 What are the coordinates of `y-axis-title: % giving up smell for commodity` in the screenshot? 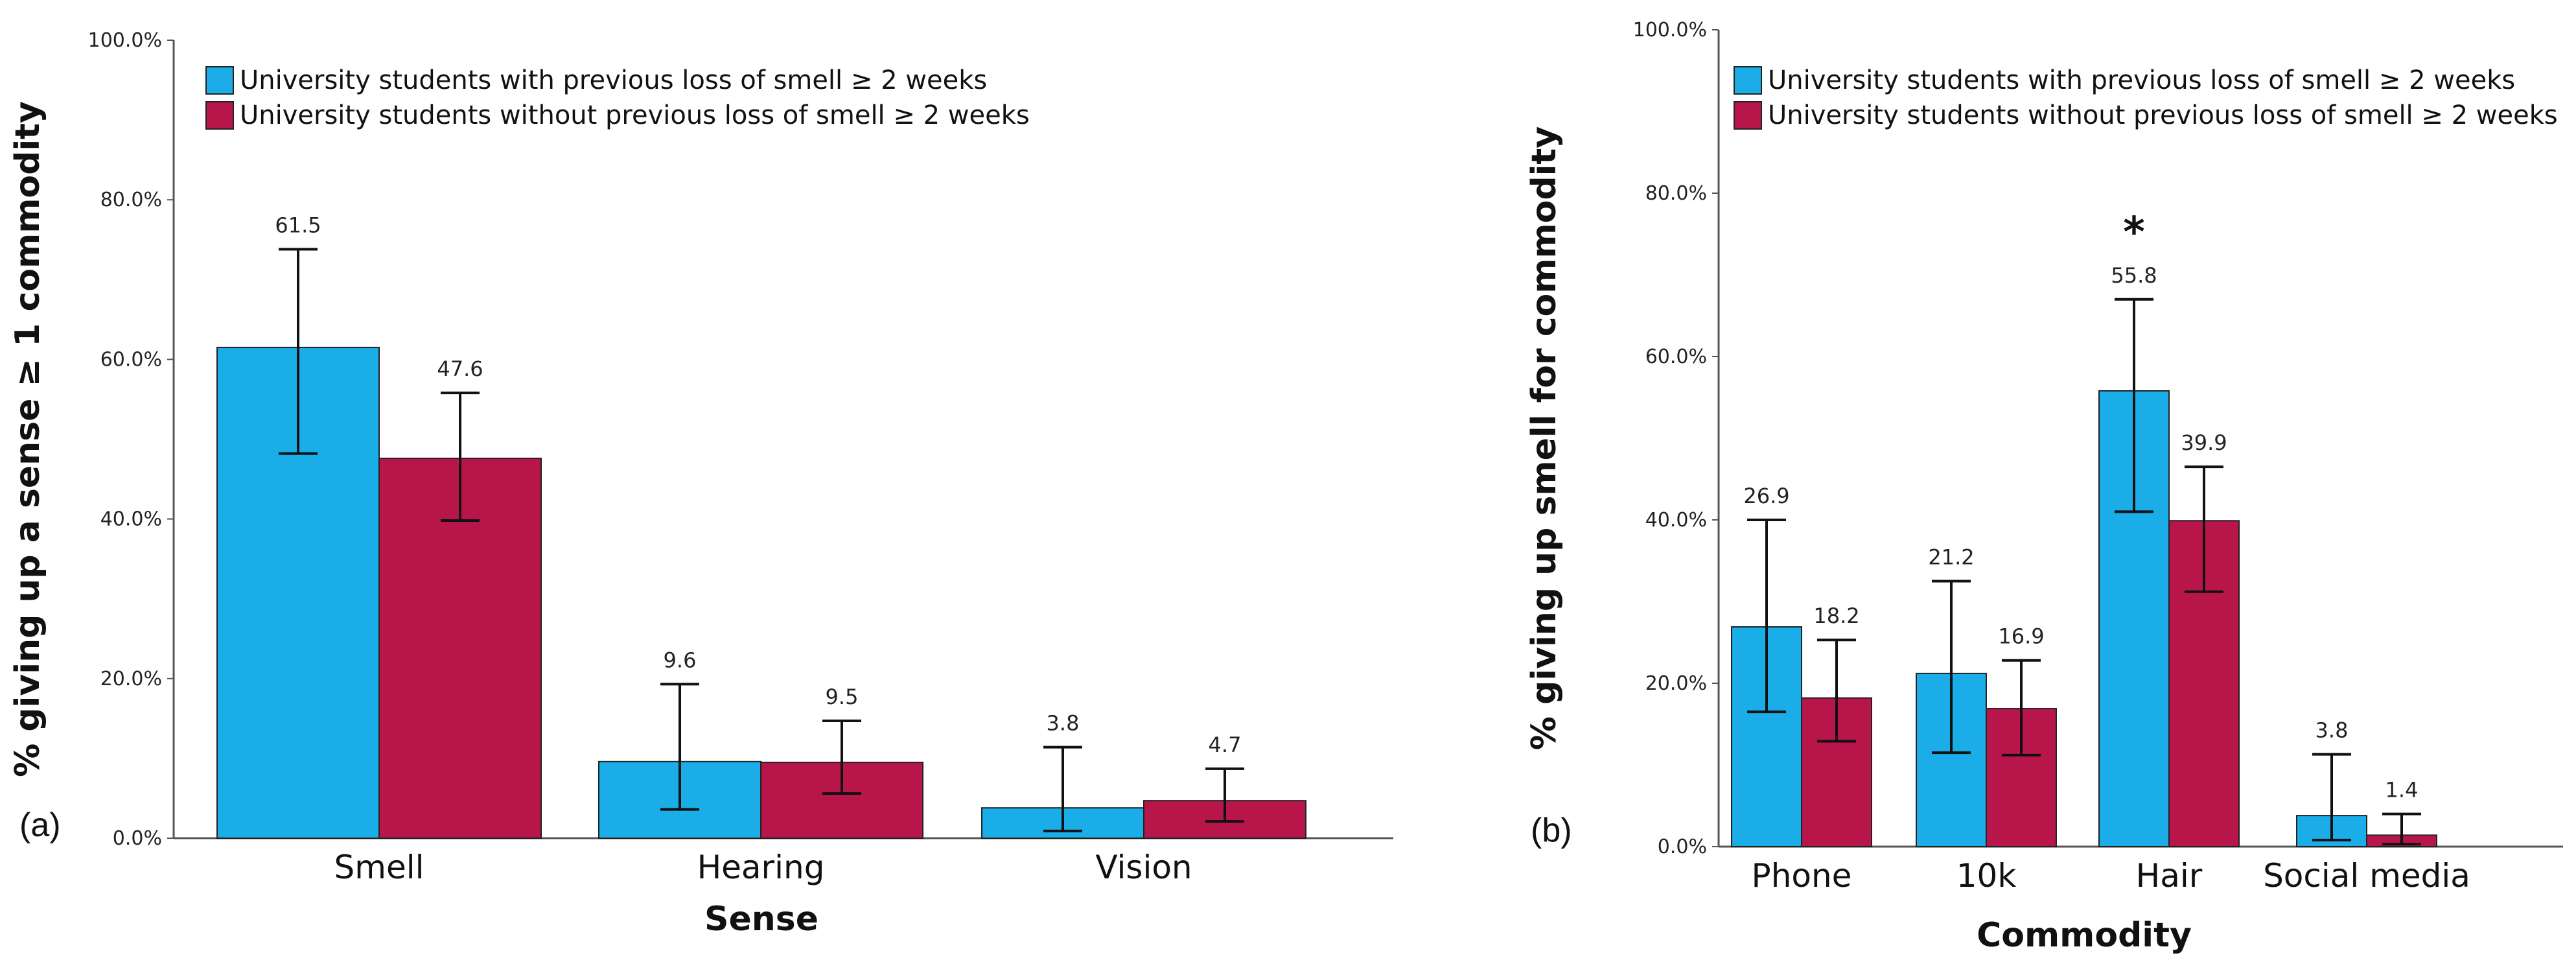 It's located at (1545, 438).